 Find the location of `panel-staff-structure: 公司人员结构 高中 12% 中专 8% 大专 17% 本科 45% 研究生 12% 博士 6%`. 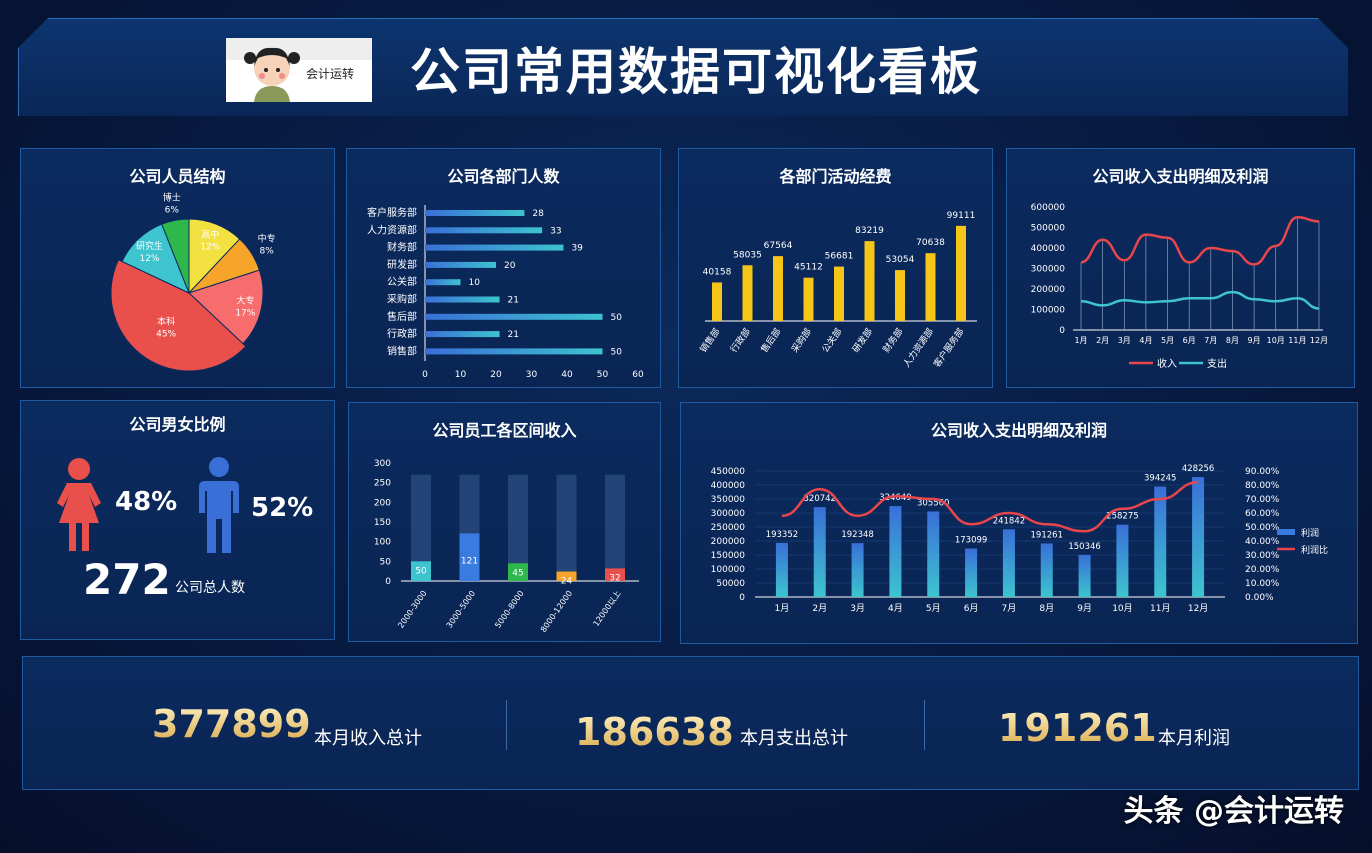

panel-staff-structure: 公司人员结构 高中 12% 中专 8% 大专 17% 本科 45% 研究生 12% 博士 6% is located at coordinates (177, 268).